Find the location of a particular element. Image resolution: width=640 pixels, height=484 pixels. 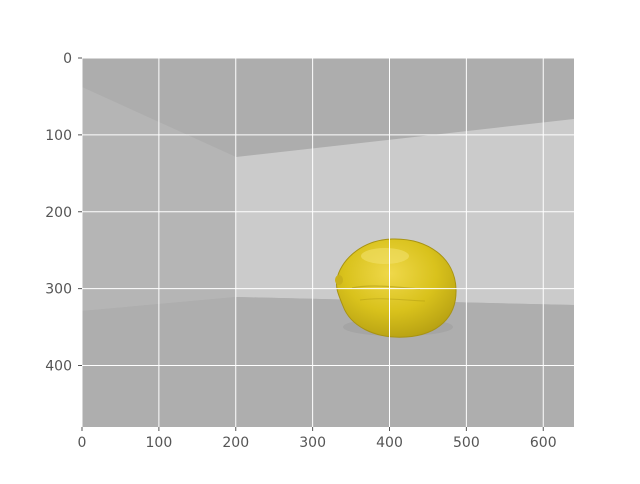

x-tick-label: 400 is located at coordinates (389, 443).